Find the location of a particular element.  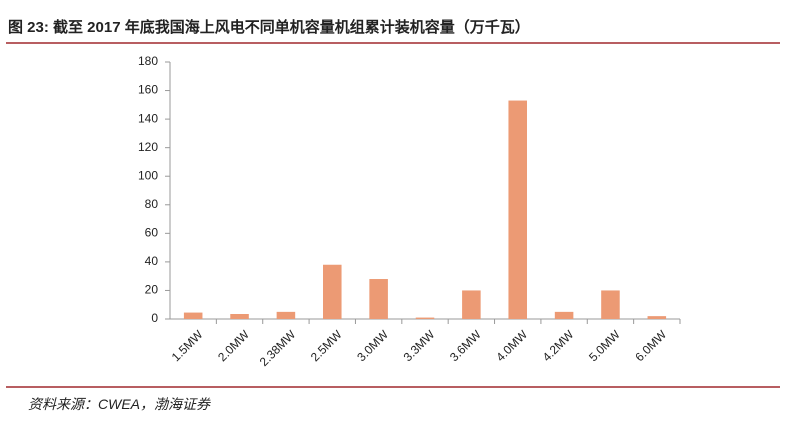

x-tick-label: 3.6MW is located at coordinates (465, 345).